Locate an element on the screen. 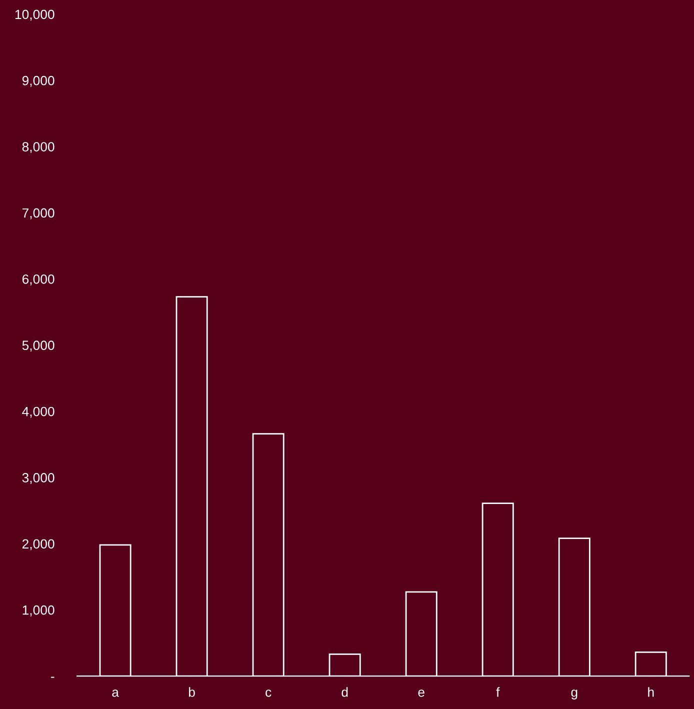  y-tick-label: 7,000 is located at coordinates (38, 214).